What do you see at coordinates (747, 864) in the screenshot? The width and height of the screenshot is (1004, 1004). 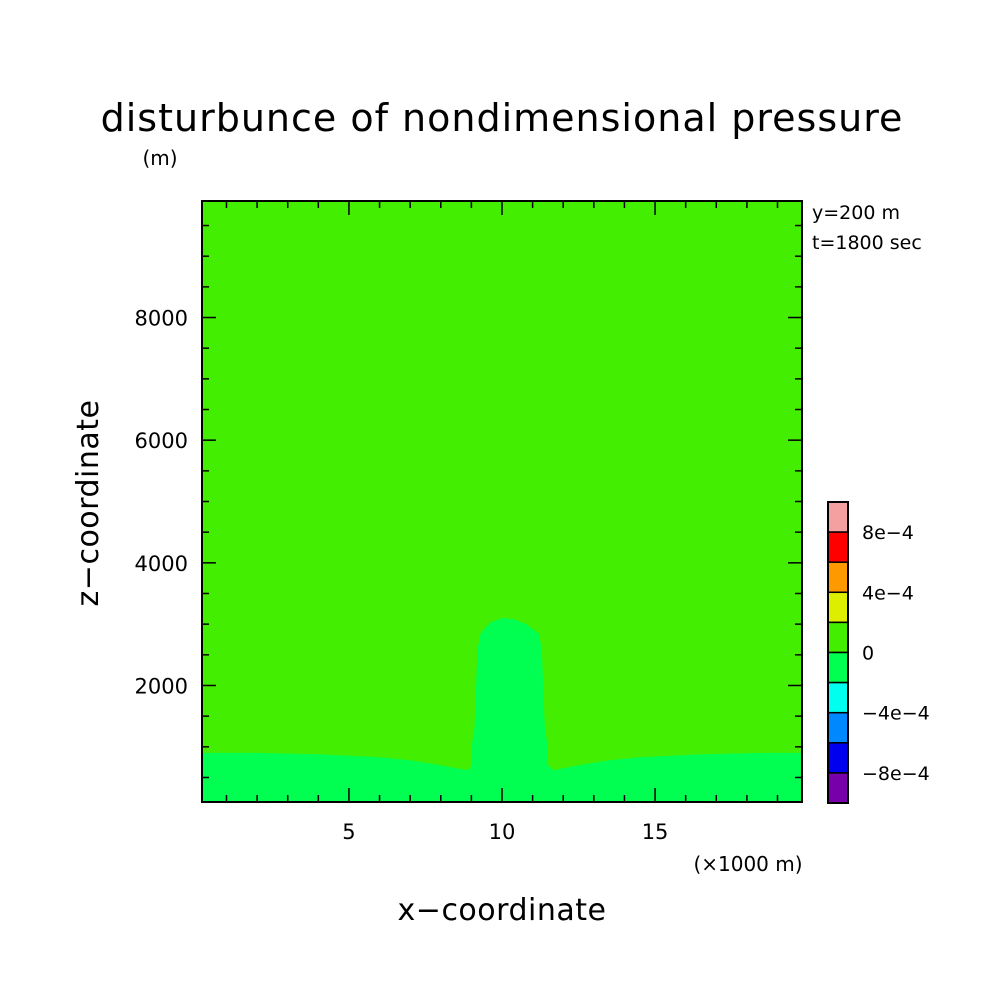 I see `x-unit-label: (×1000 m)` at bounding box center [747, 864].